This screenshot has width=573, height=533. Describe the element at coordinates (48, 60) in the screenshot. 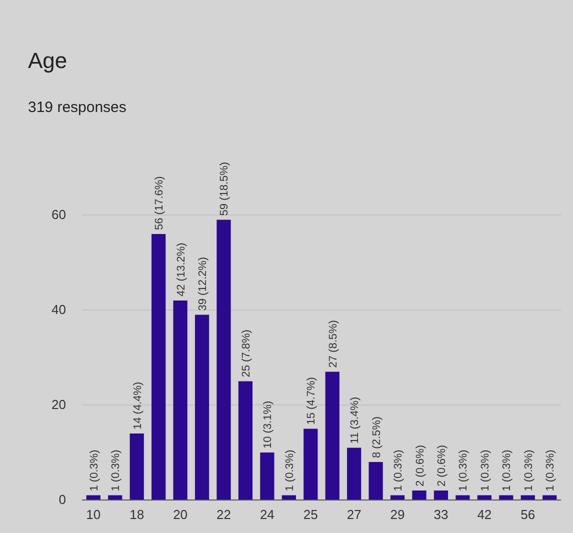

I see `chart-title: Age` at that location.